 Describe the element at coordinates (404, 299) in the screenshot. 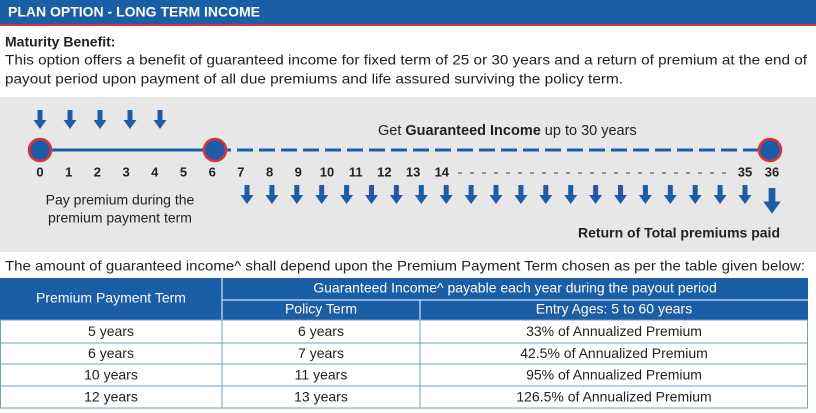

I see `table-head` at that location.